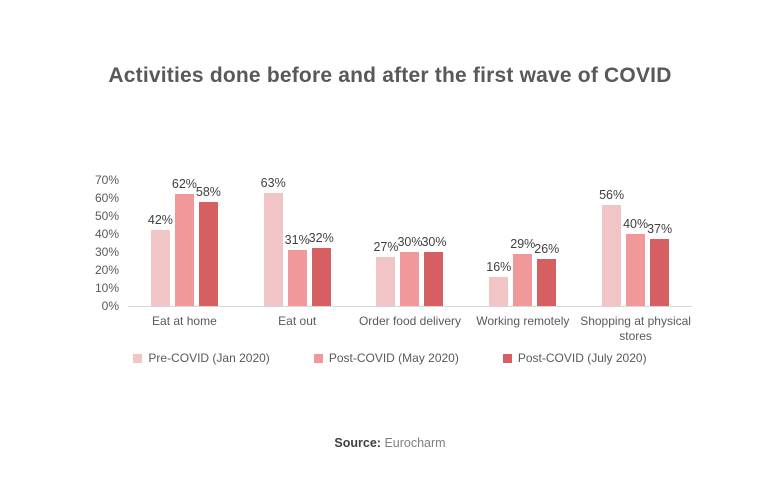 This screenshot has height=503, width=780. Describe the element at coordinates (208, 191) in the screenshot. I see `bar-value-label: 58%` at that location.